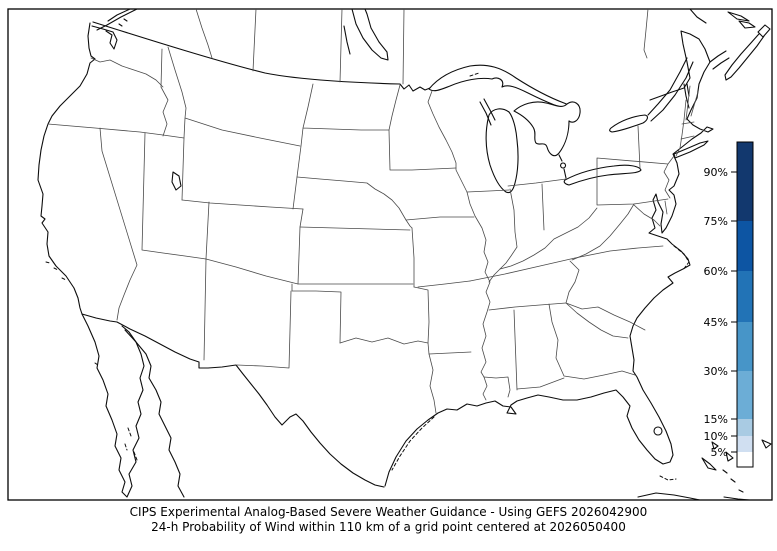  I want to click on cape-breton, so click(764, 31).